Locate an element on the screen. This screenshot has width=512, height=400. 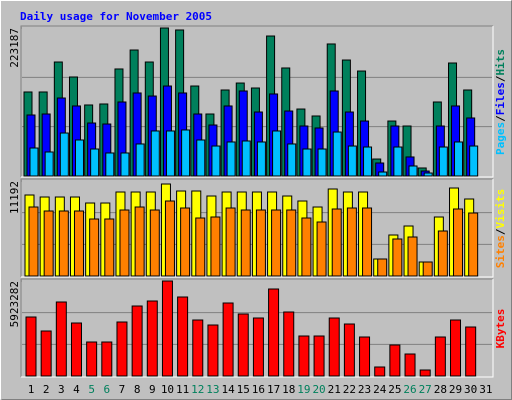
x-tick-label: 6 is located at coordinates (106, 389).